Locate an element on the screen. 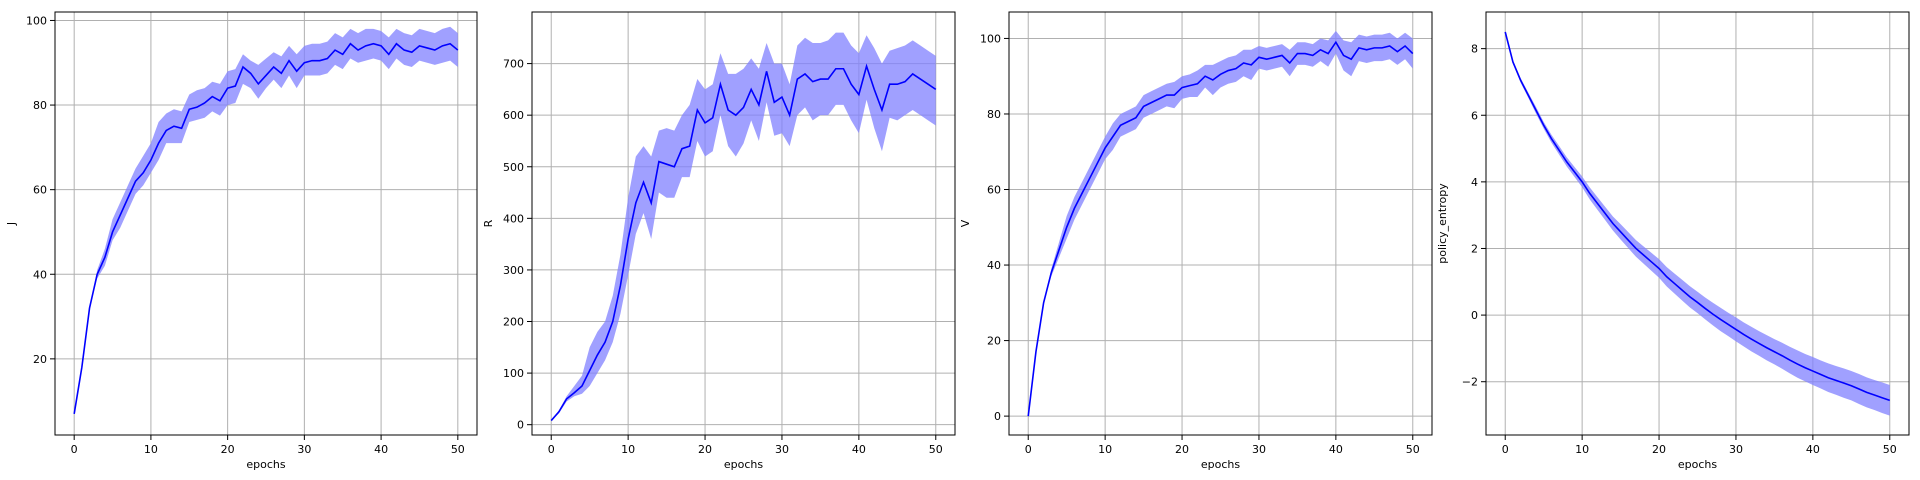 The image size is (1920, 480). y-tick-label: 700 is located at coordinates (513, 64).